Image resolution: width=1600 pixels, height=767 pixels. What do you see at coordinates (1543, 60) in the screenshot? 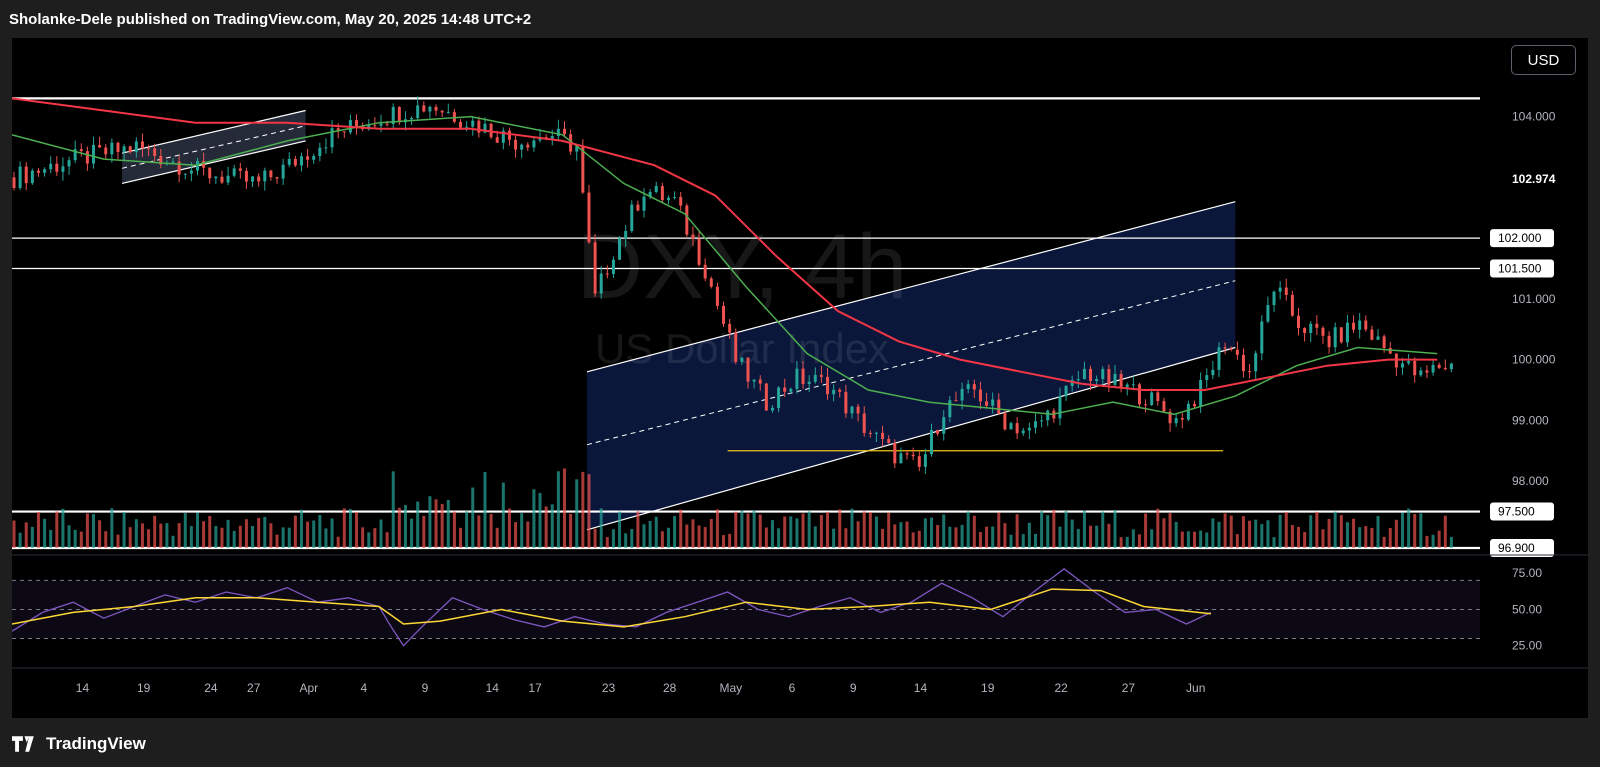
I see `currency-button: USD` at bounding box center [1543, 60].